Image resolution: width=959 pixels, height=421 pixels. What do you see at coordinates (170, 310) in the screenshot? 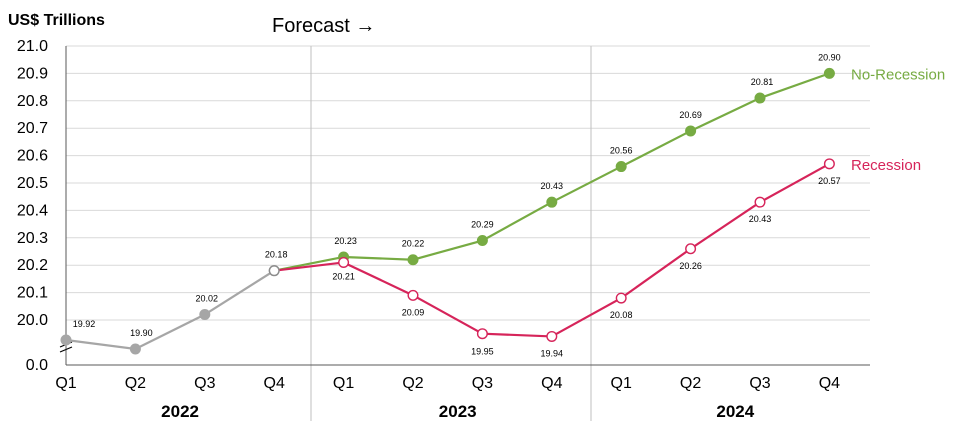
I see `series-line` at bounding box center [170, 310].